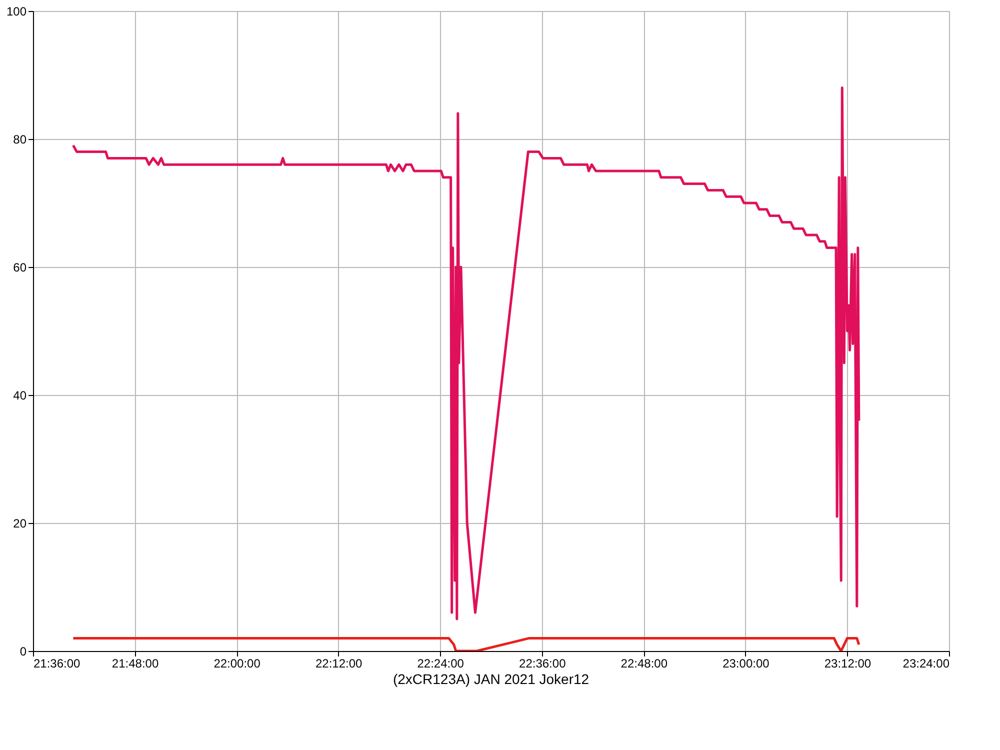  What do you see at coordinates (542, 663) in the screenshot?
I see `x-tick-label: 22:36:00` at bounding box center [542, 663].